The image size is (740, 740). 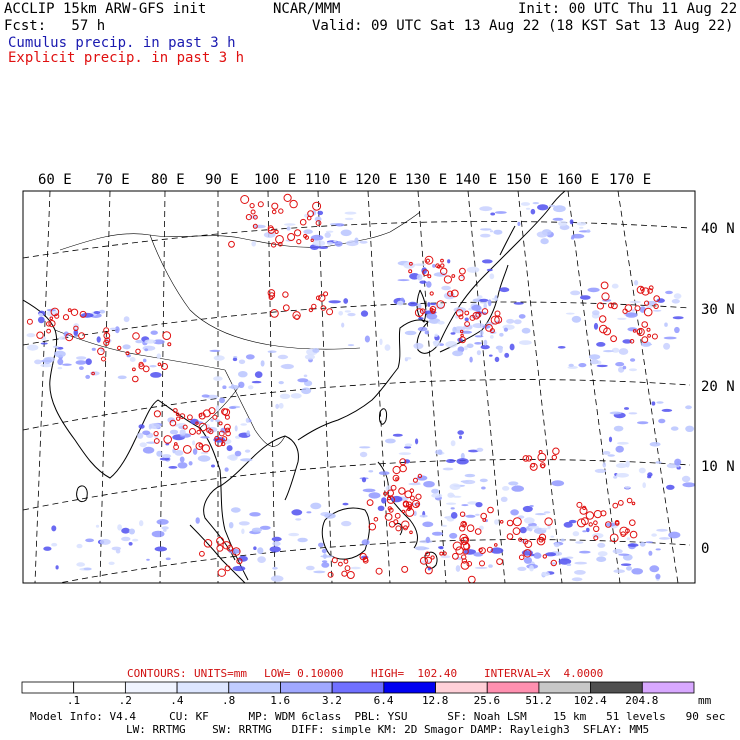 I want to click on header-init-time: Init: 00 UTC Thu 11 Aug 22, so click(x=628, y=9).